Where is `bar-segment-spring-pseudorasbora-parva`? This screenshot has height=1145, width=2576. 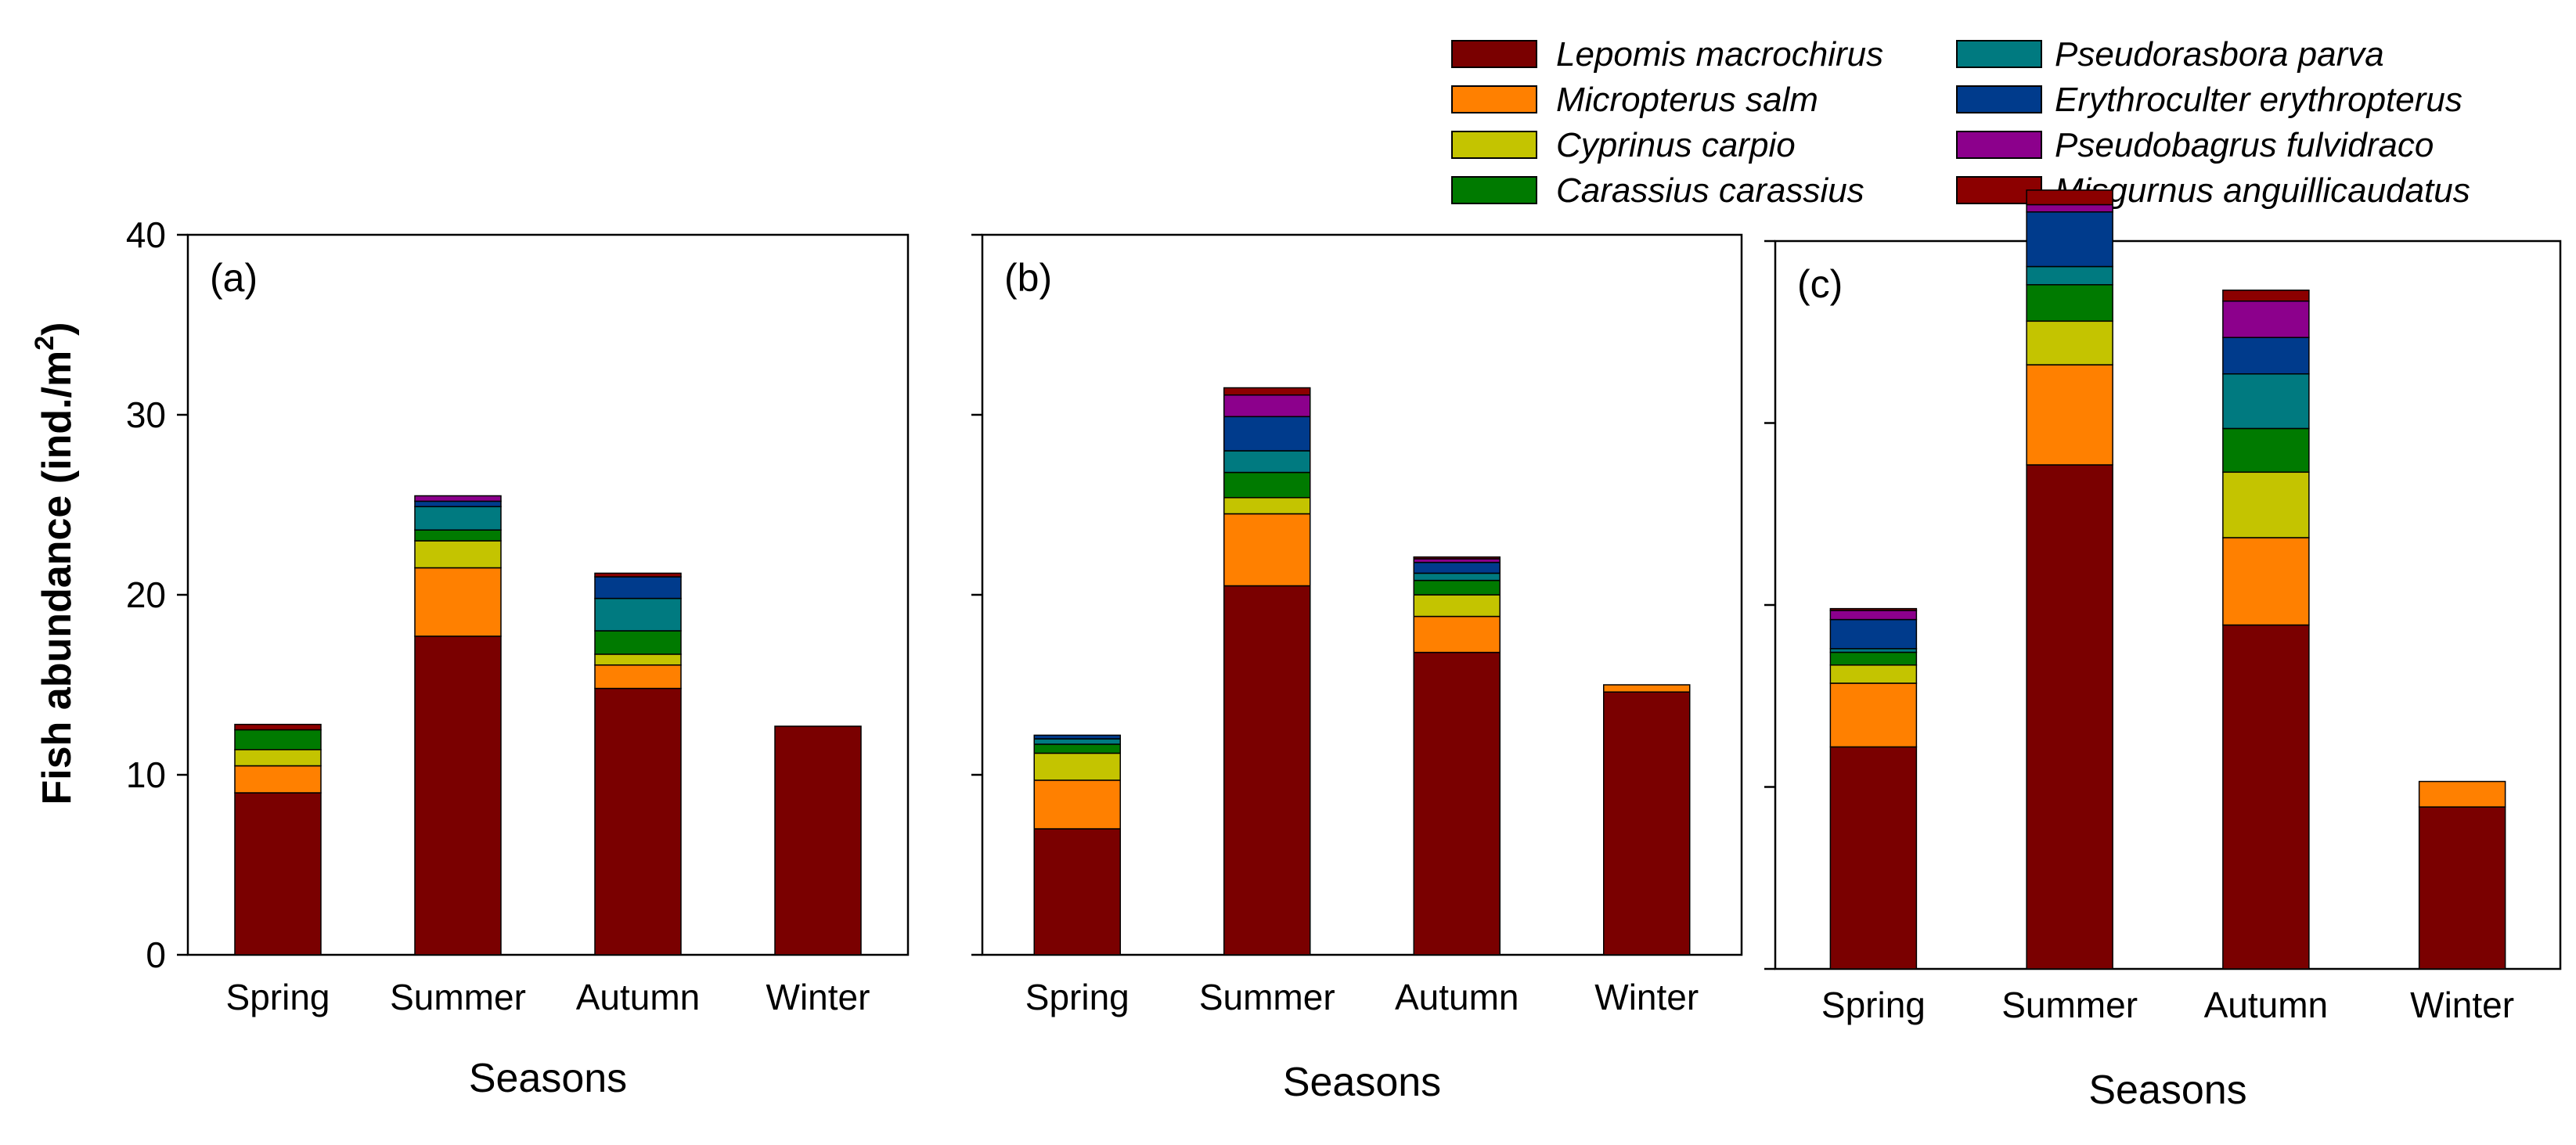
bar-segment-spring-pseudorasbora-parva is located at coordinates (1077, 741).